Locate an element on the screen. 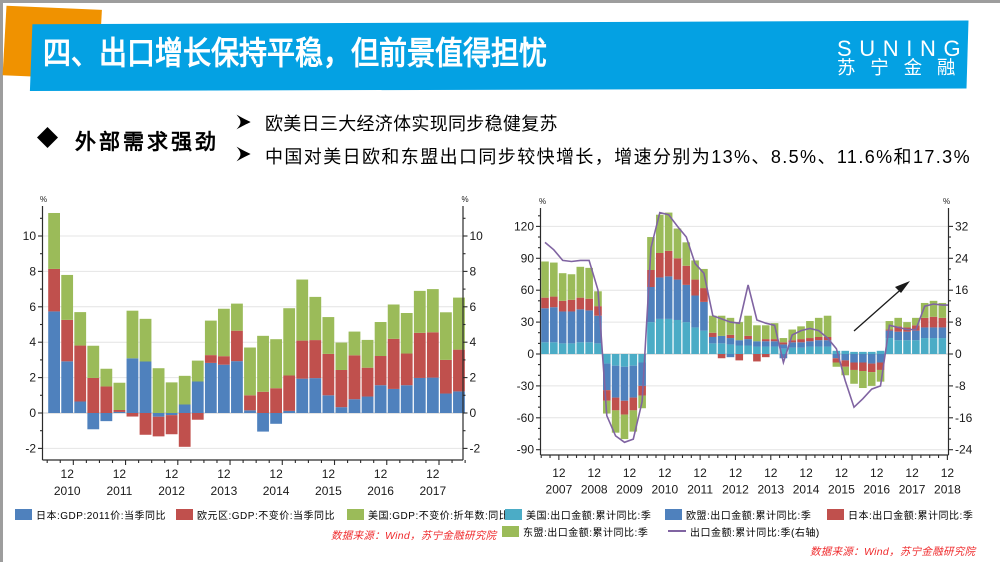  svg-text: -16 is located at coordinates (964, 418).